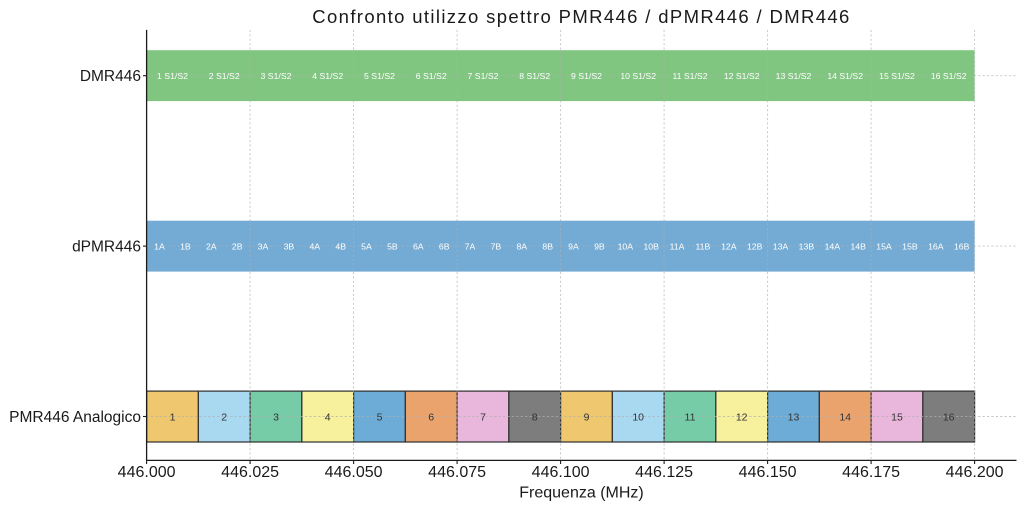 Image resolution: width=1024 pixels, height=508 pixels. Describe the element at coordinates (871, 472) in the screenshot. I see `svg-text: 446.175` at that location.